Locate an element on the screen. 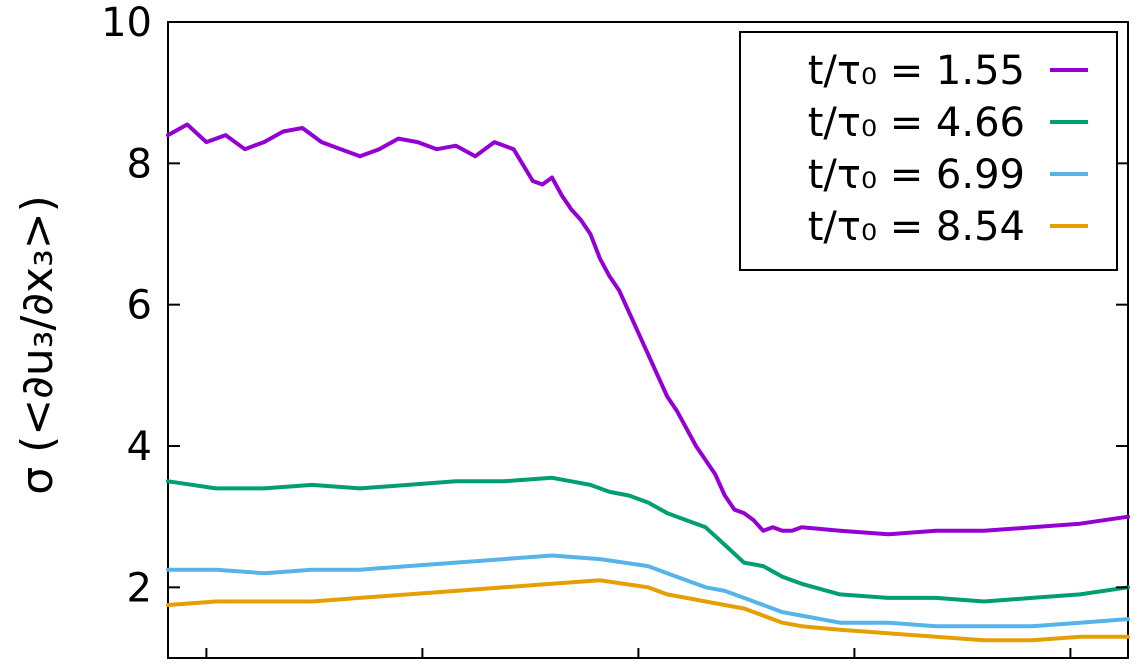  y-tick-label: 10 is located at coordinates (126, 23).